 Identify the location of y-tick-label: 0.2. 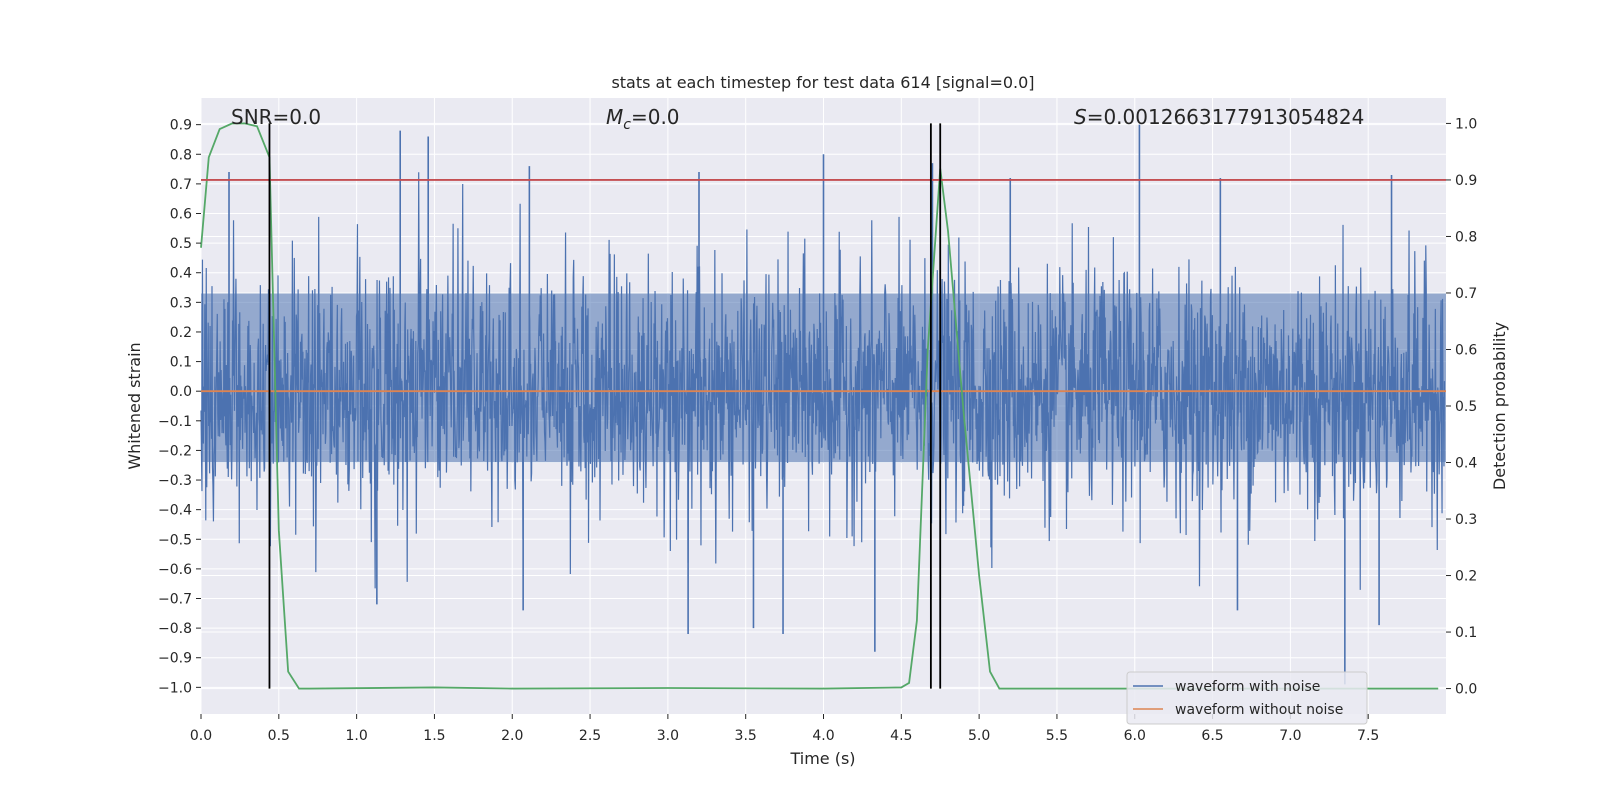
(181, 333).